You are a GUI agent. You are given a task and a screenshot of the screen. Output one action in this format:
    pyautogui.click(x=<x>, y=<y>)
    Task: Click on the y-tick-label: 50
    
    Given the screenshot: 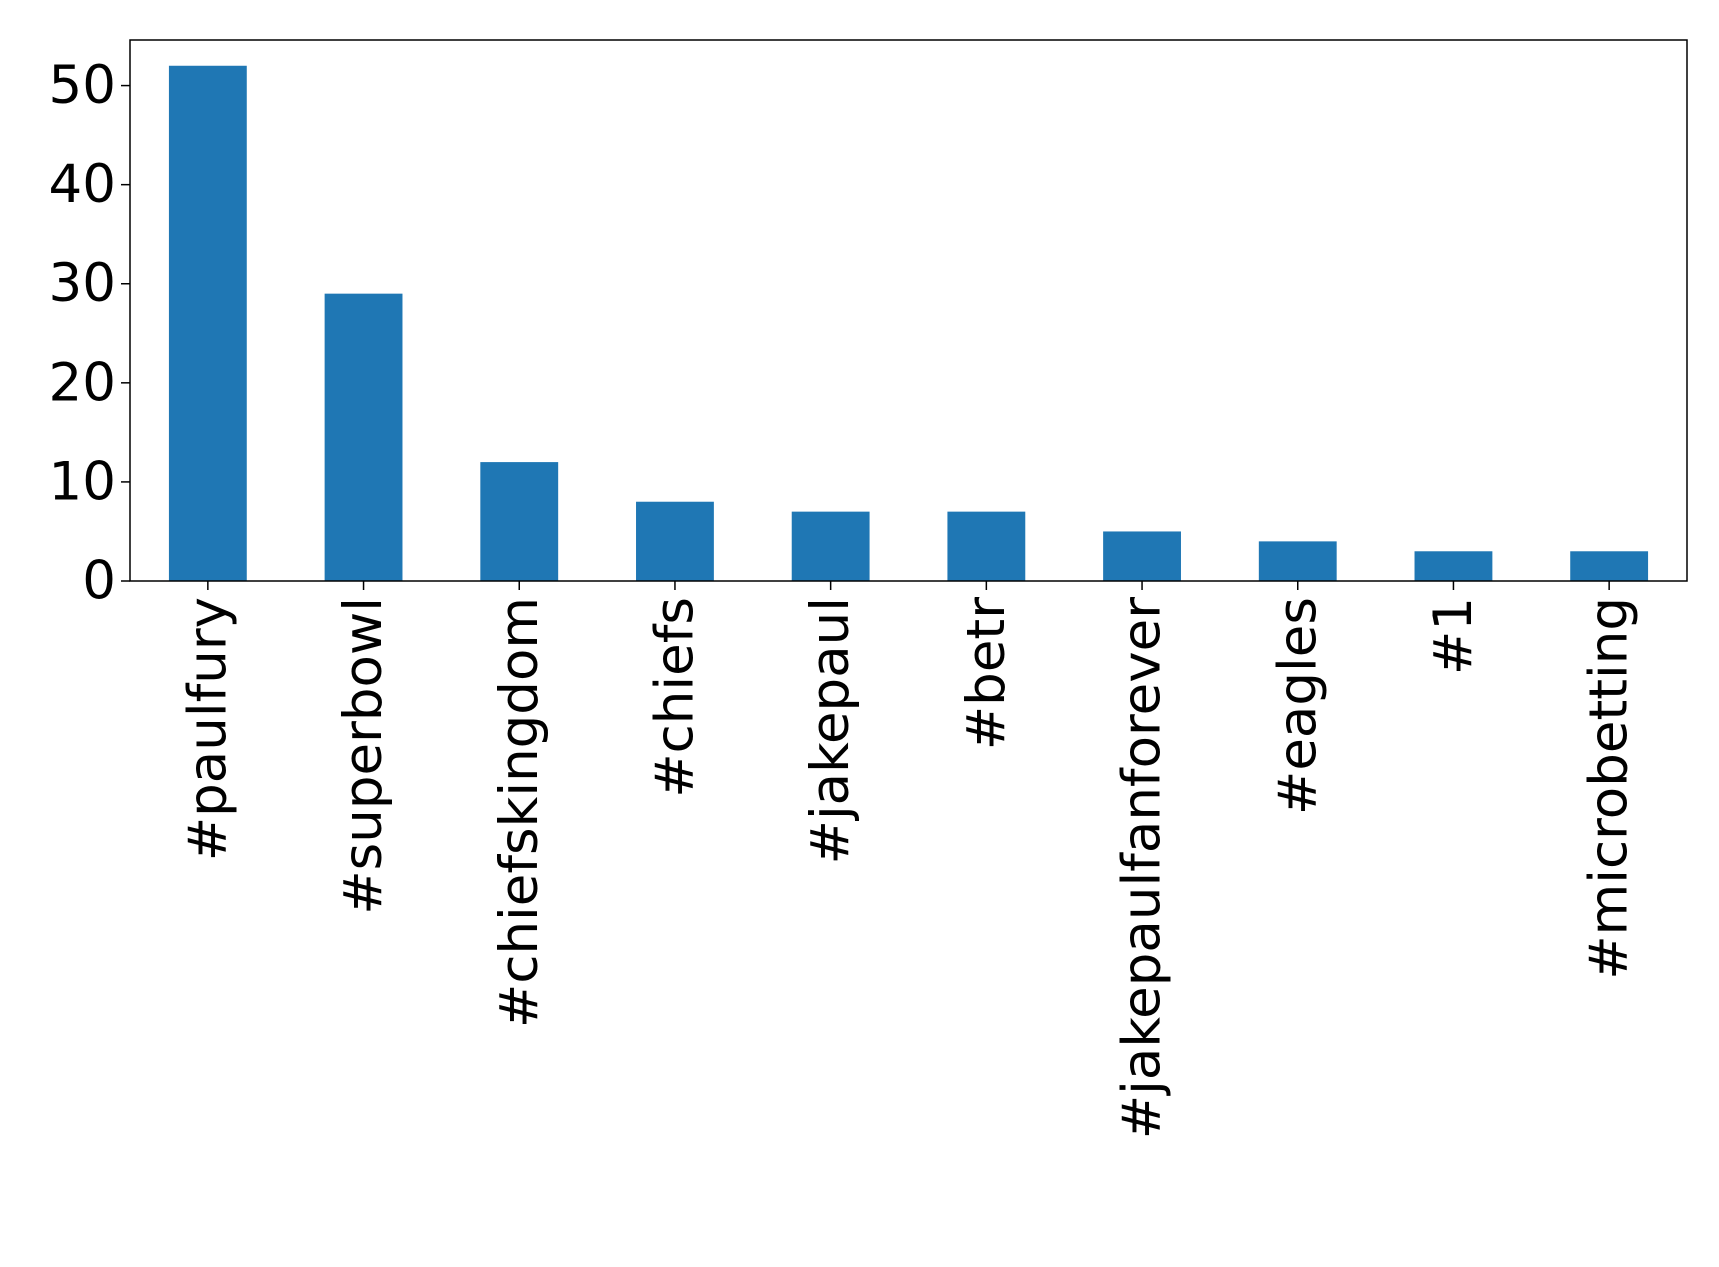 What is the action you would take?
    pyautogui.click(x=82, y=85)
    